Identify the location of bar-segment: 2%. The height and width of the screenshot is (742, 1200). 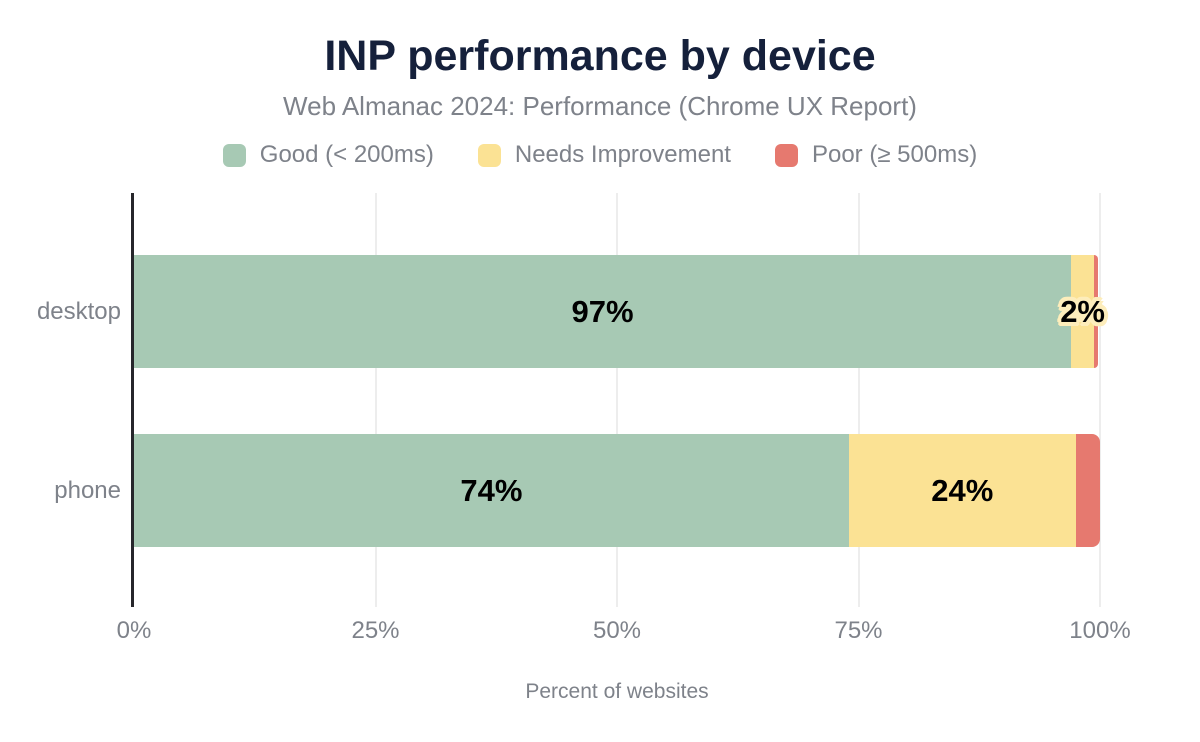
(1082, 311).